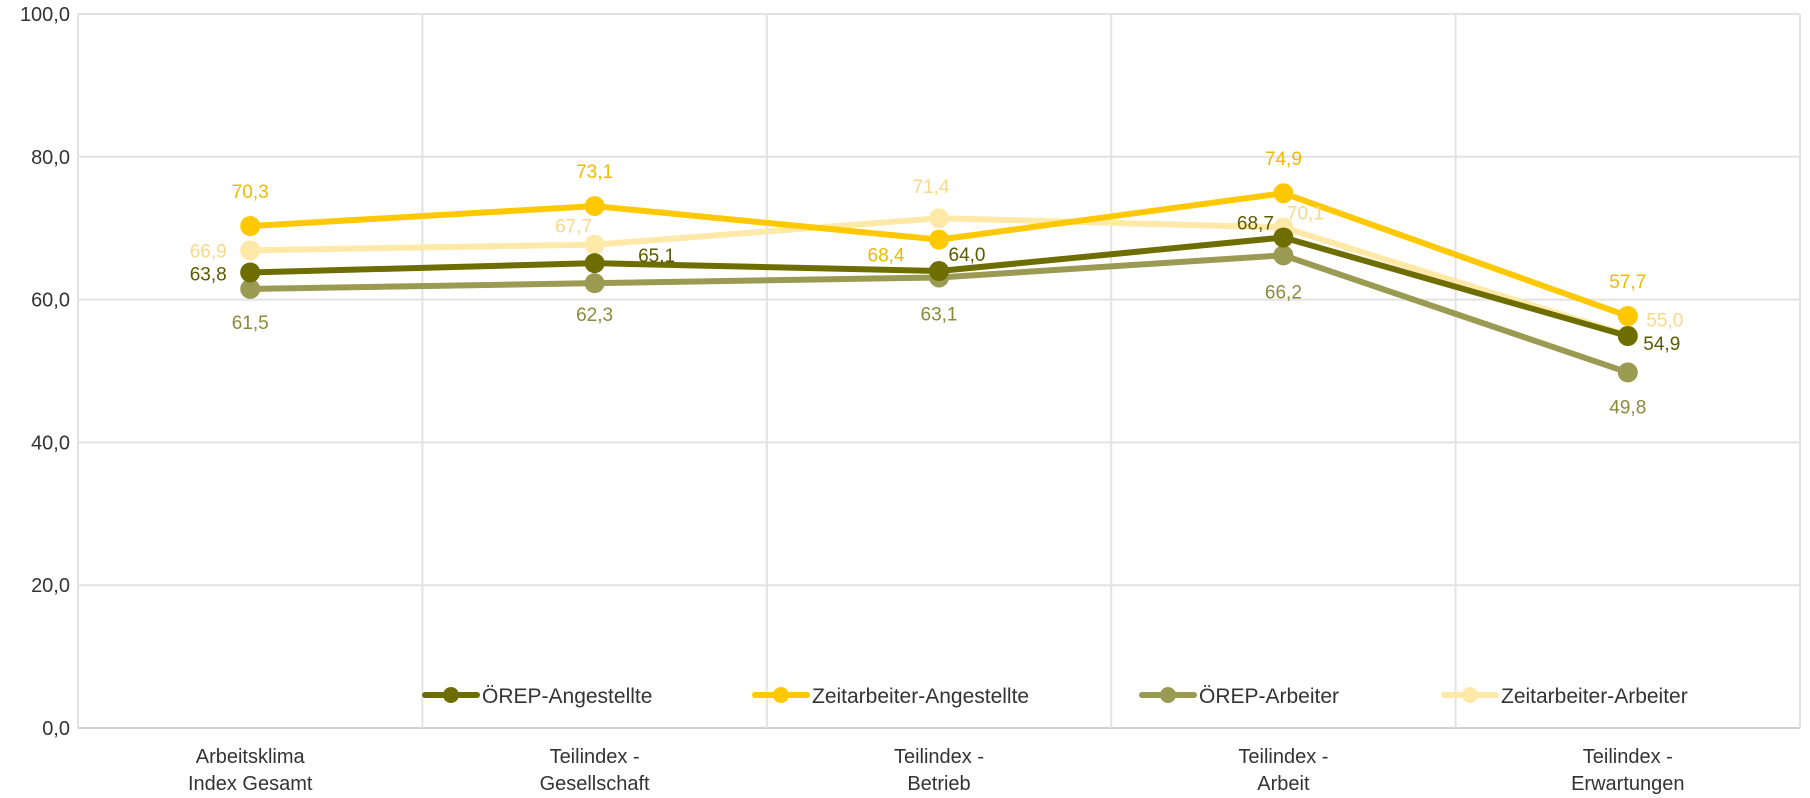 This screenshot has height=798, width=1810. Describe the element at coordinates (938, 784) in the screenshot. I see `x-category-label: Betrieb` at that location.